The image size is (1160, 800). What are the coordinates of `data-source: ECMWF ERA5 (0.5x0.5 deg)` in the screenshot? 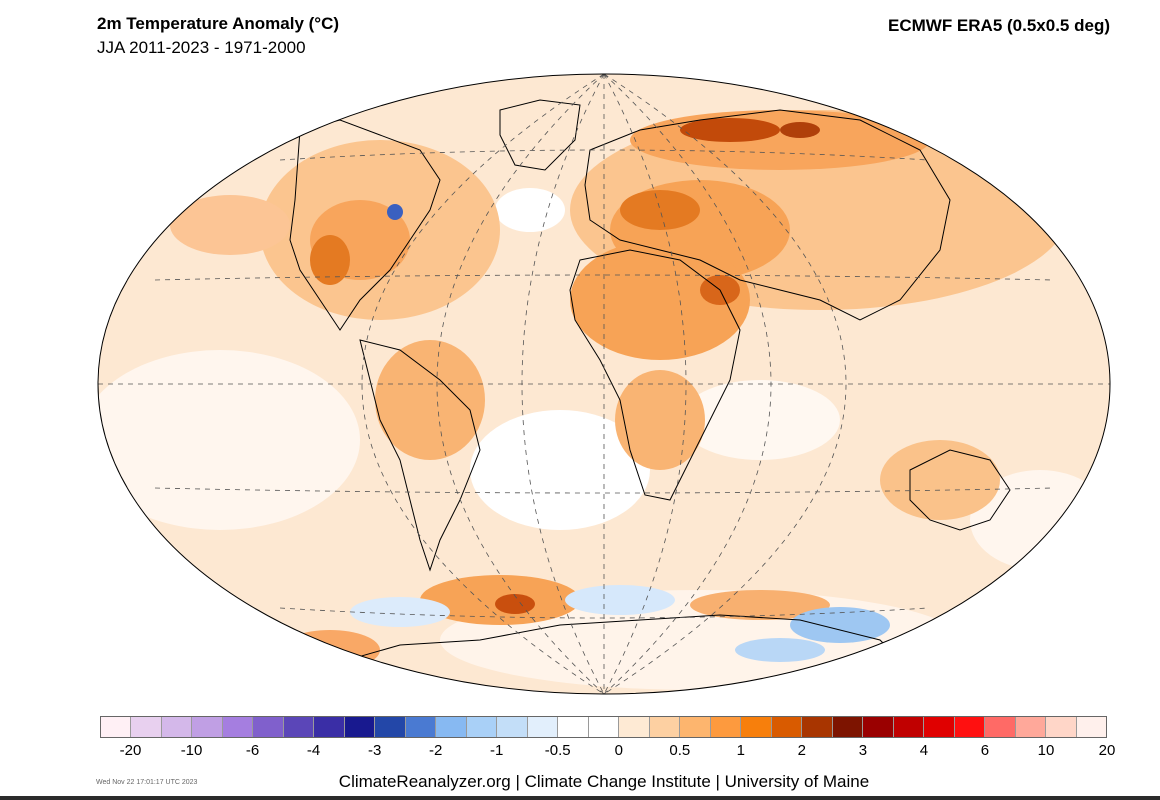 It's located at (999, 25).